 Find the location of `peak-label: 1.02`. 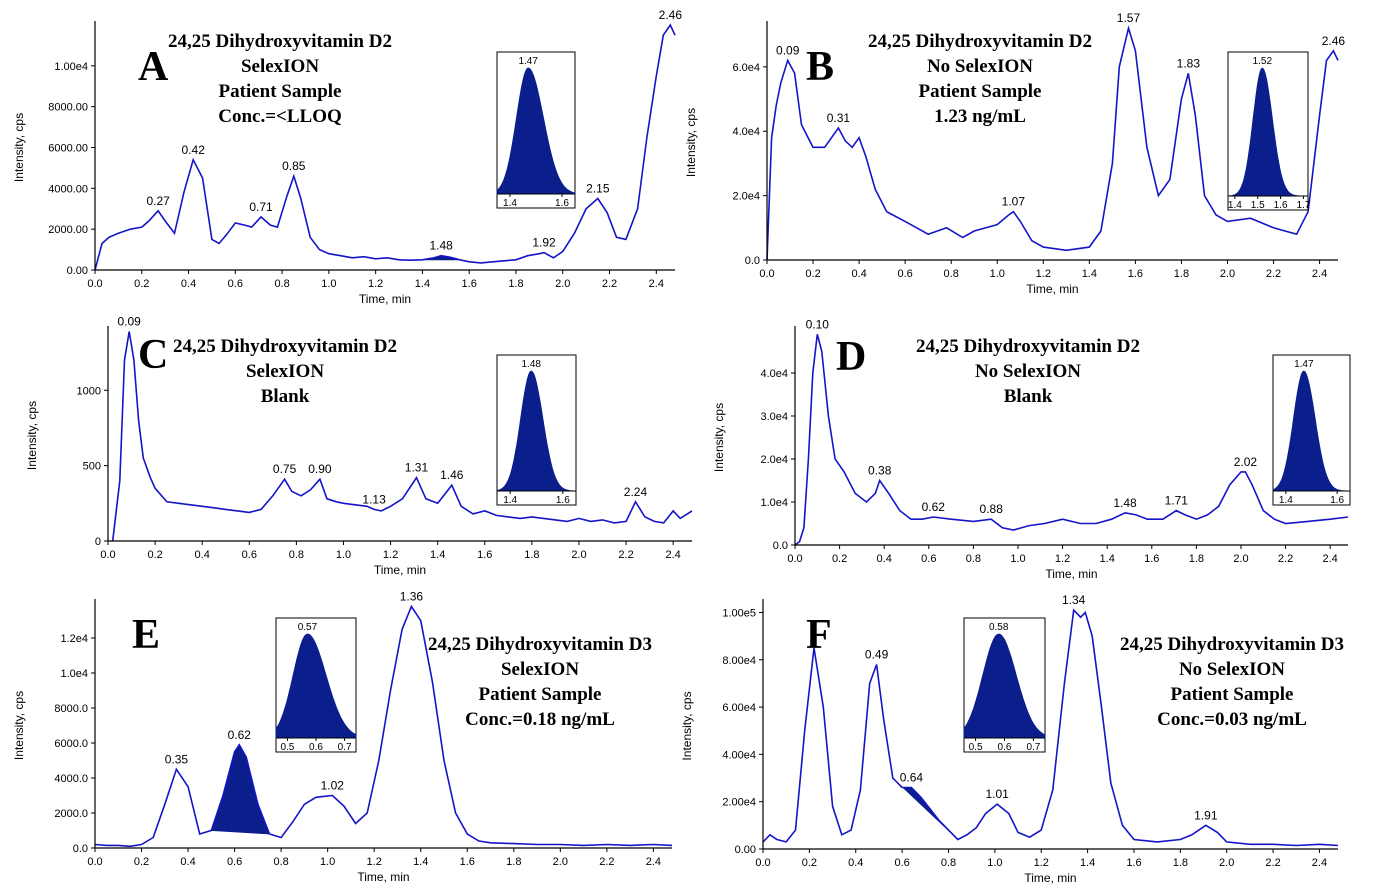

peak-label: 1.02 is located at coordinates (333, 786).